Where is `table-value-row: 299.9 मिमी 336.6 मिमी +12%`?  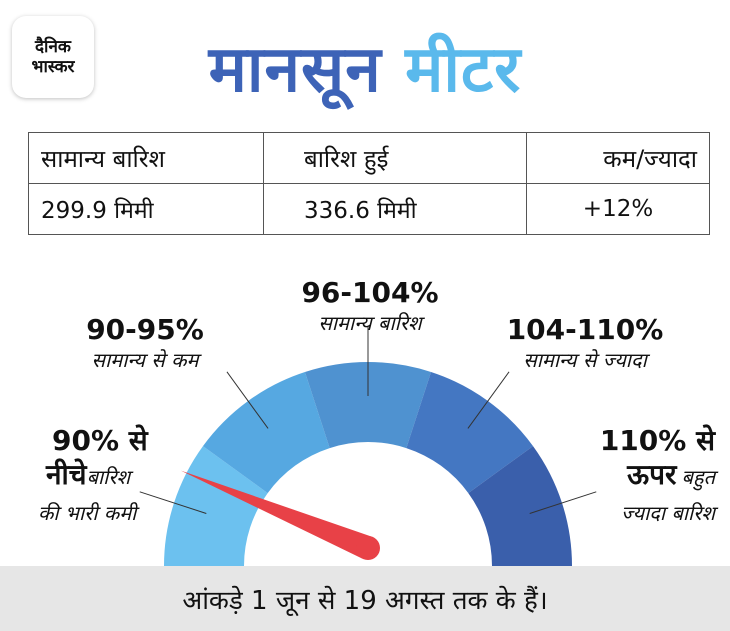
table-value-row: 299.9 मिमी 336.6 मिमी +12% is located at coordinates (369, 209).